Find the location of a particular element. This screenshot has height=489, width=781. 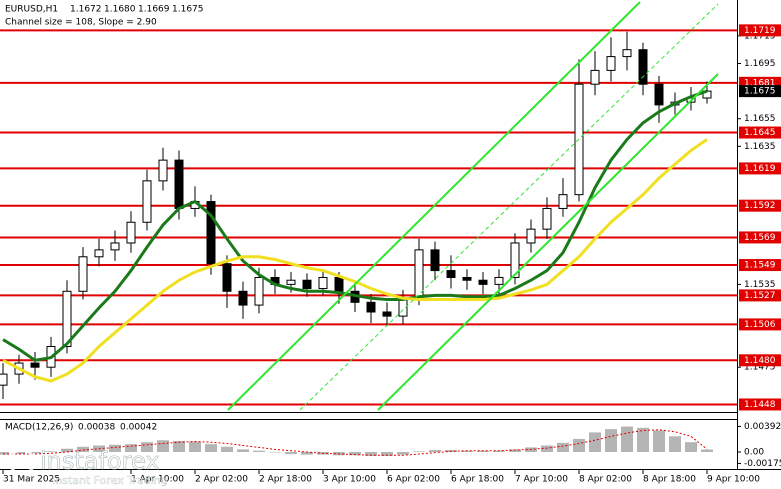

level-label: 1.1549 is located at coordinates (760, 266).